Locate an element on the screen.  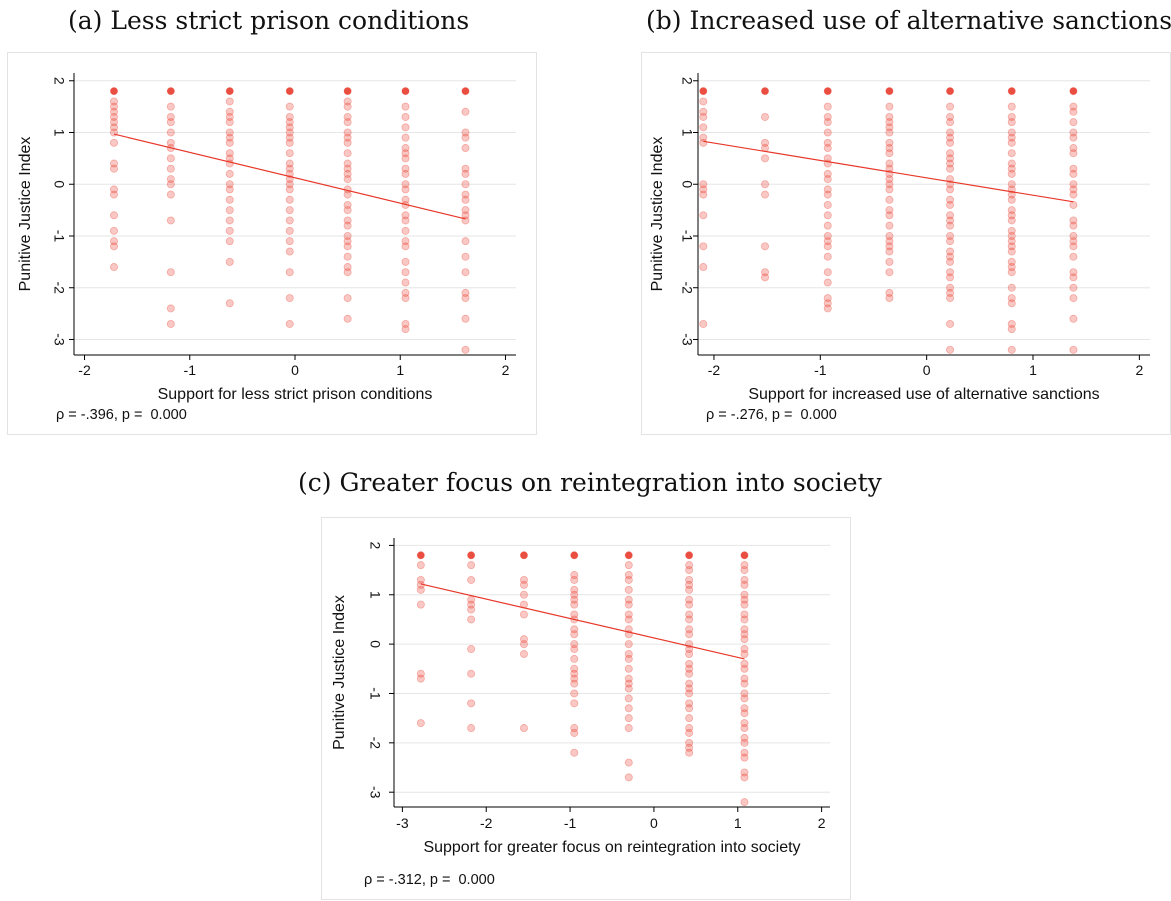
x-tick-label: -2 is located at coordinates (486, 823).